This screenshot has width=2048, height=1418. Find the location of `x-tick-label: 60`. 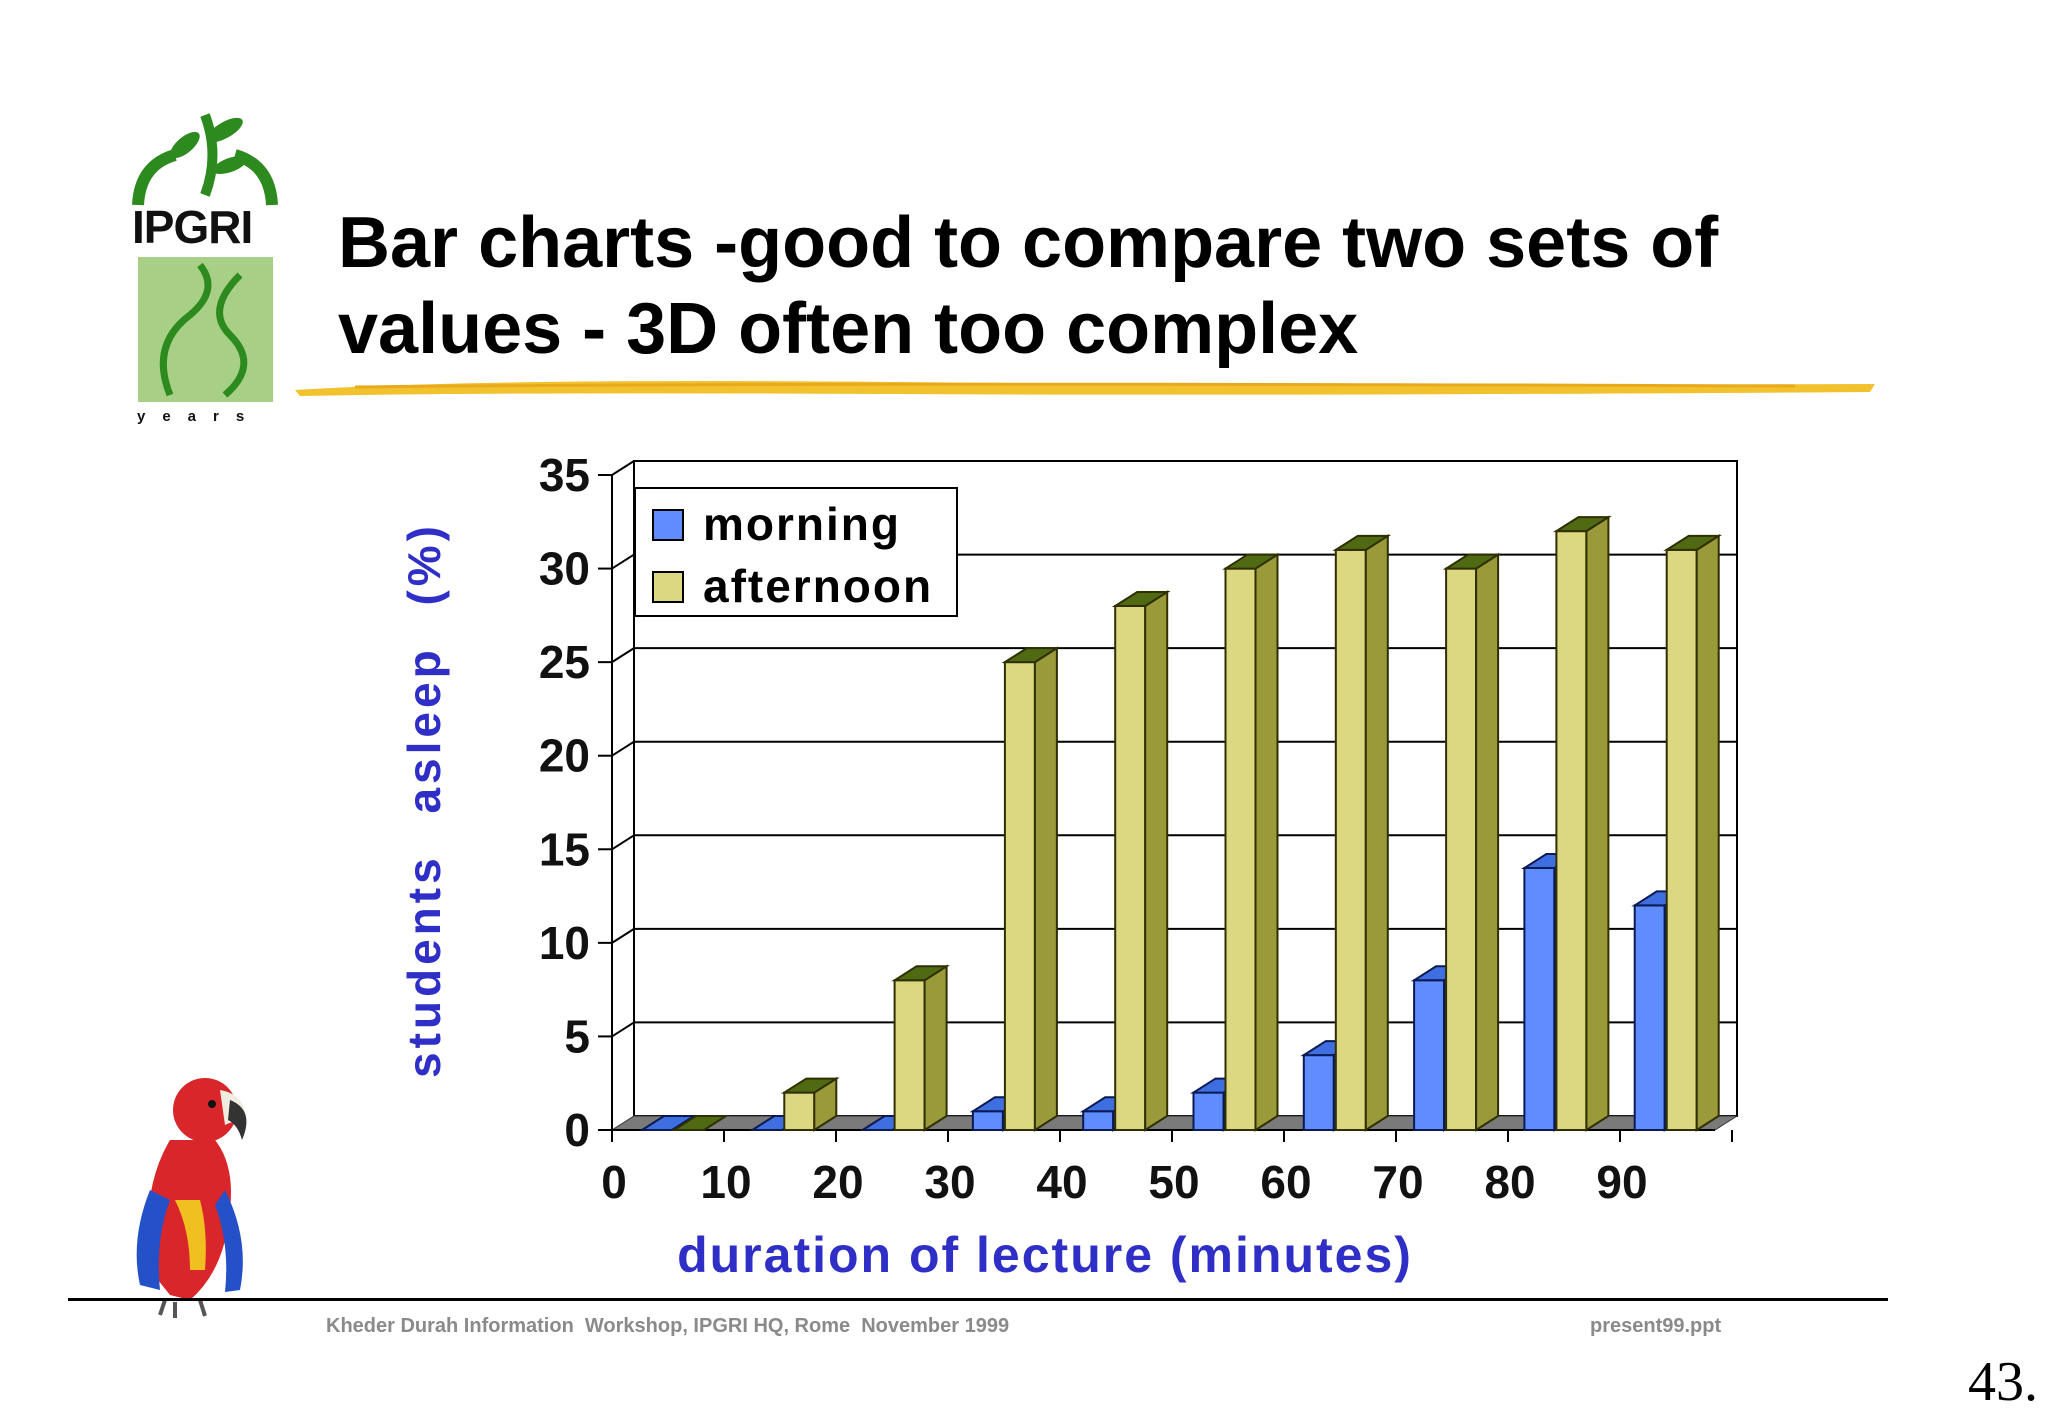

x-tick-label: 60 is located at coordinates (1285, 1182).